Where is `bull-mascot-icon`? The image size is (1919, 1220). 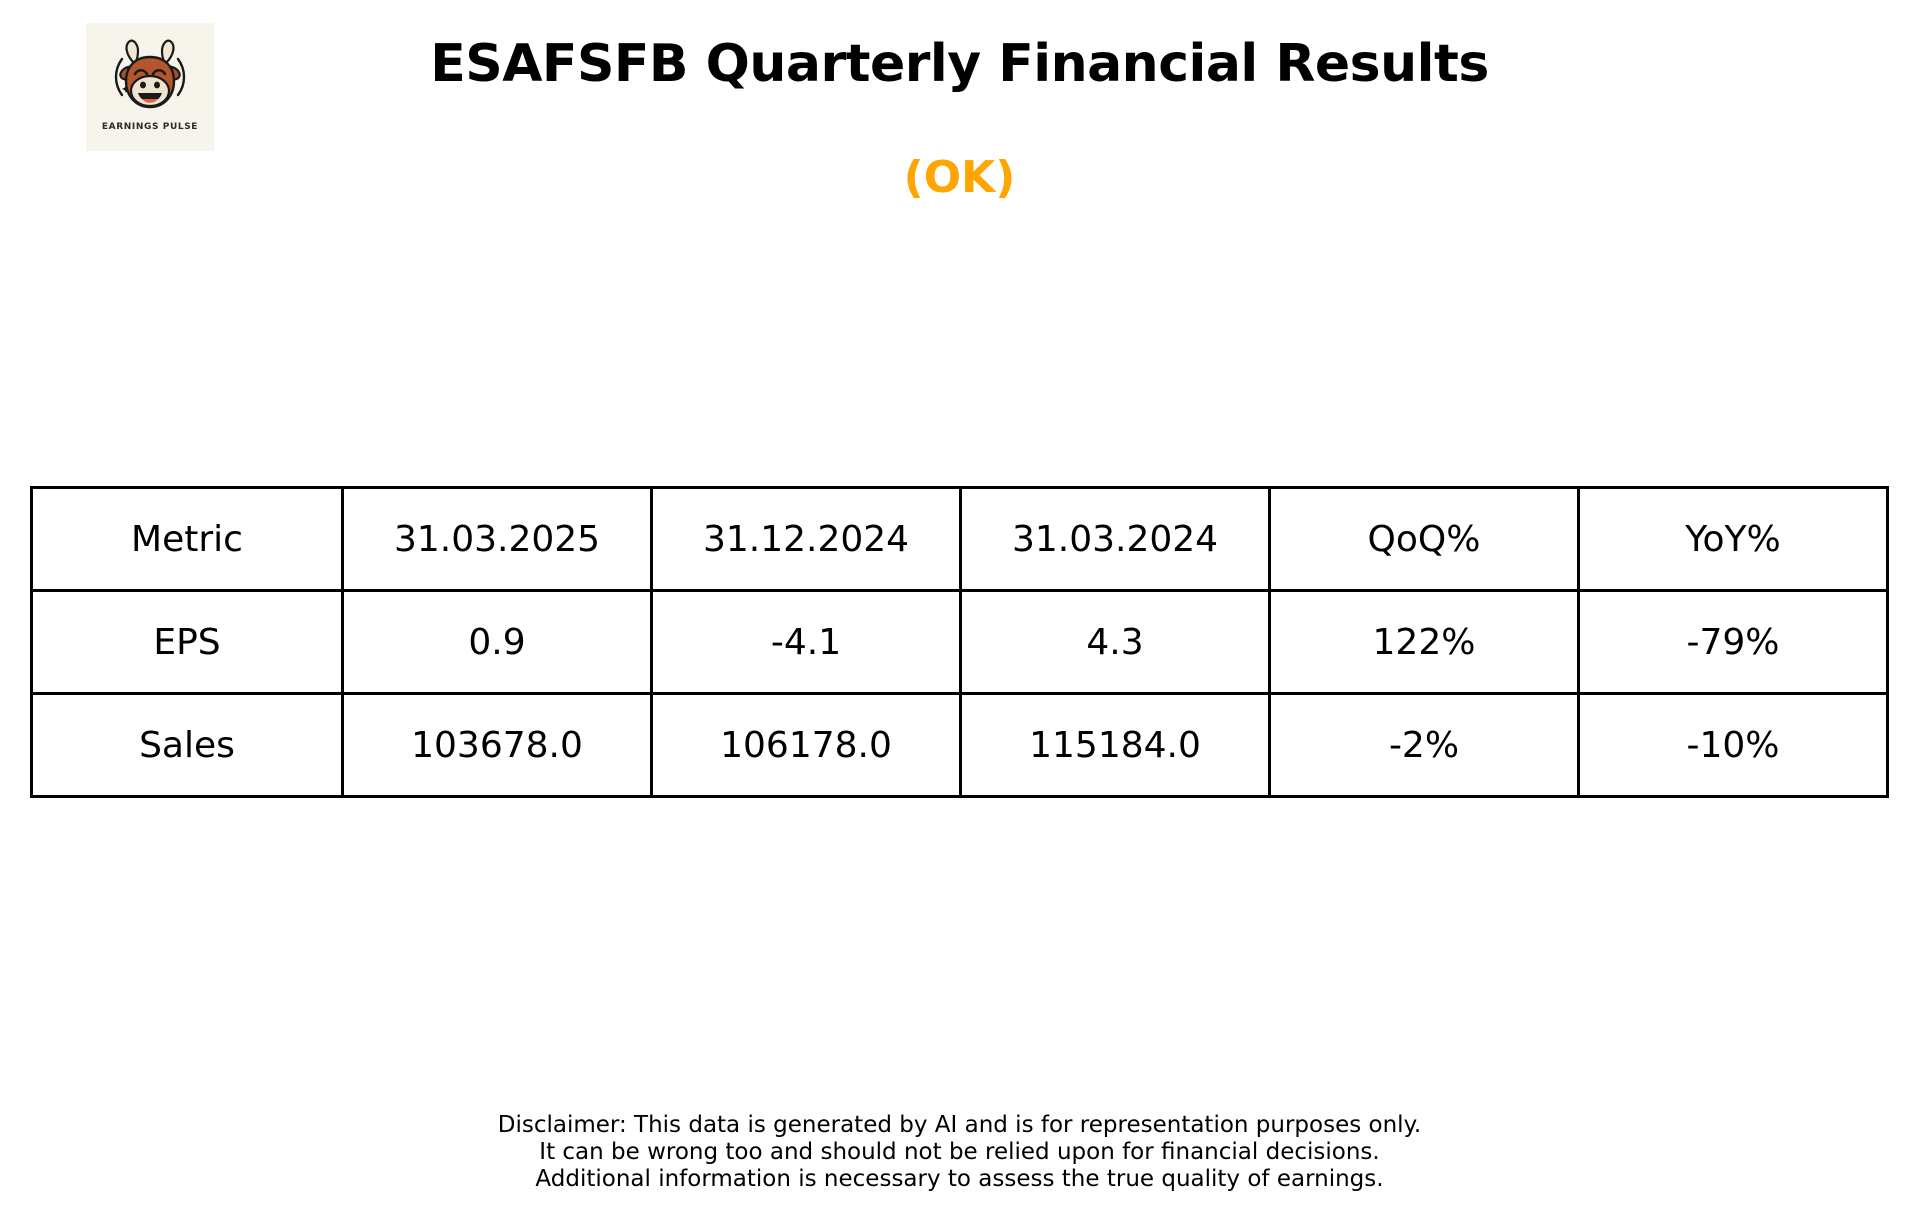 bull-mascot-icon is located at coordinates (150, 75).